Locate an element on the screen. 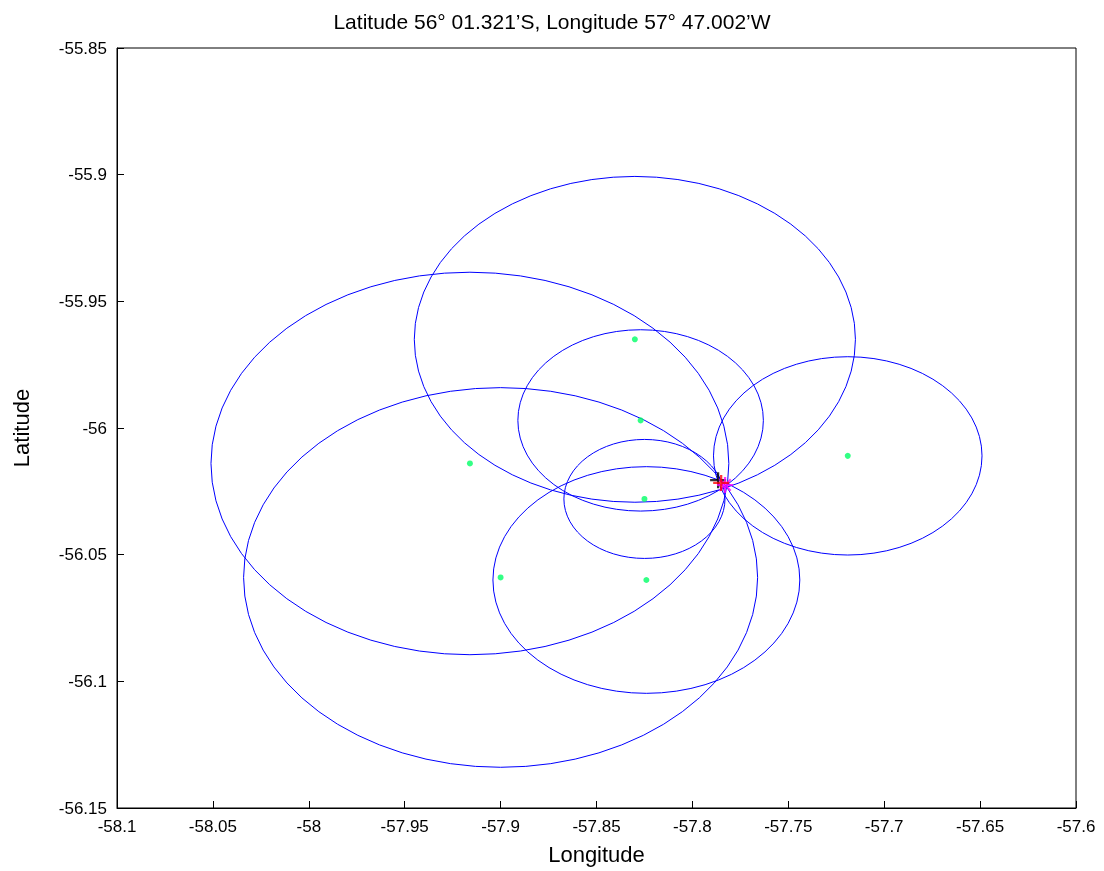 The width and height of the screenshot is (1104, 871). x-tick-label: -58 is located at coordinates (309, 826).